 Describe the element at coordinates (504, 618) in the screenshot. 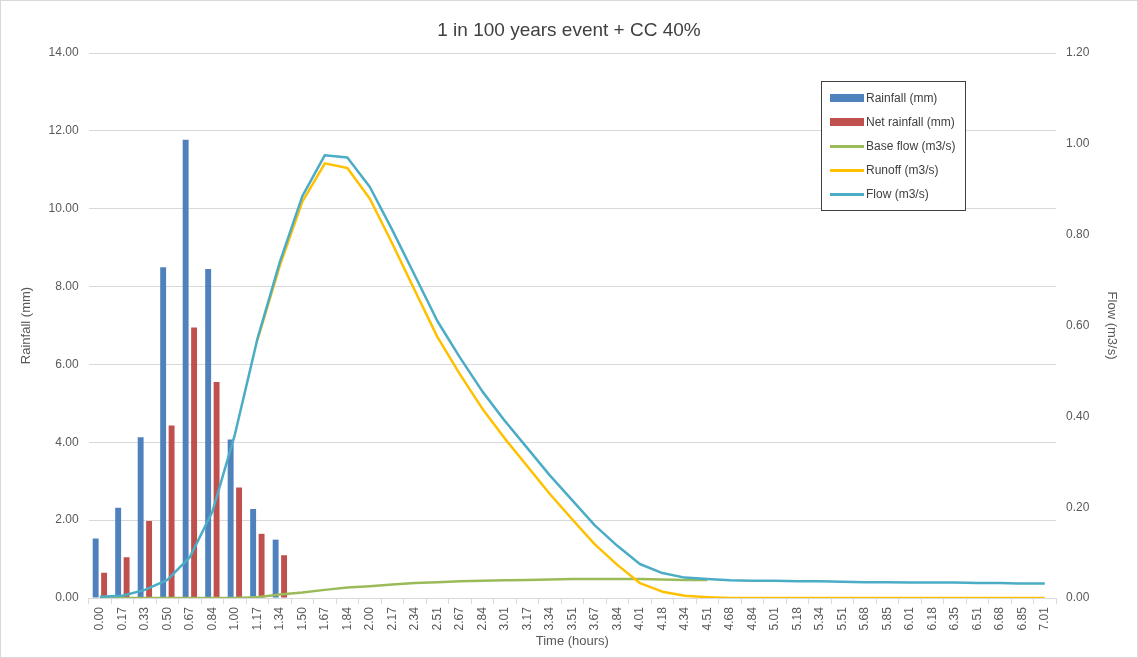

I see `x-tick-label: 3.01` at that location.